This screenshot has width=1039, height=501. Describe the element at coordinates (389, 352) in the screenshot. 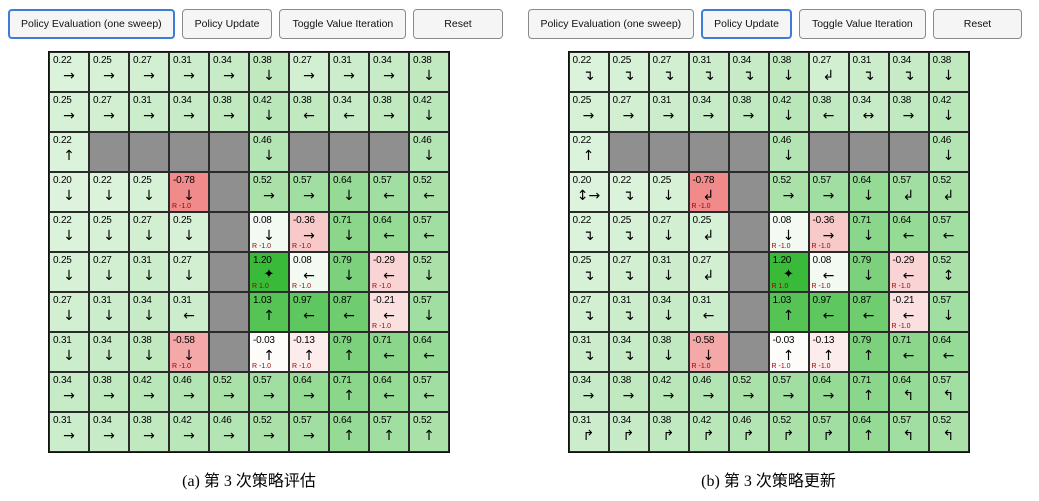

I see `grid-cell: 0.71 ←` at that location.